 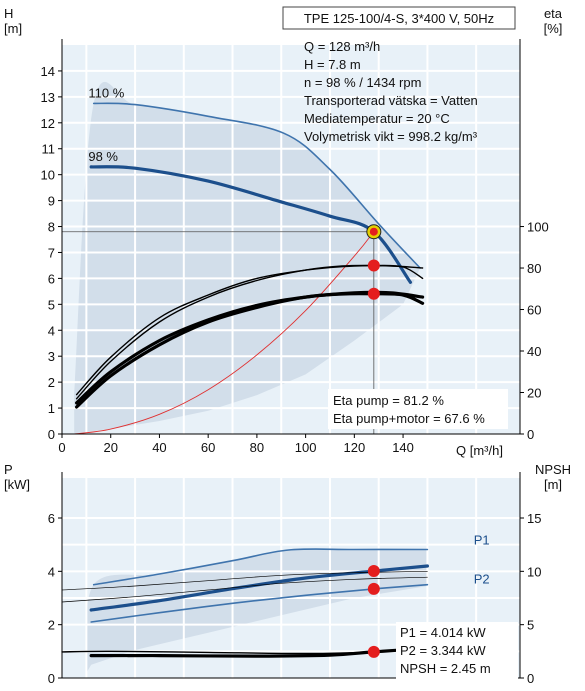 I want to click on tick-label-left: 11, so click(x=49, y=149).